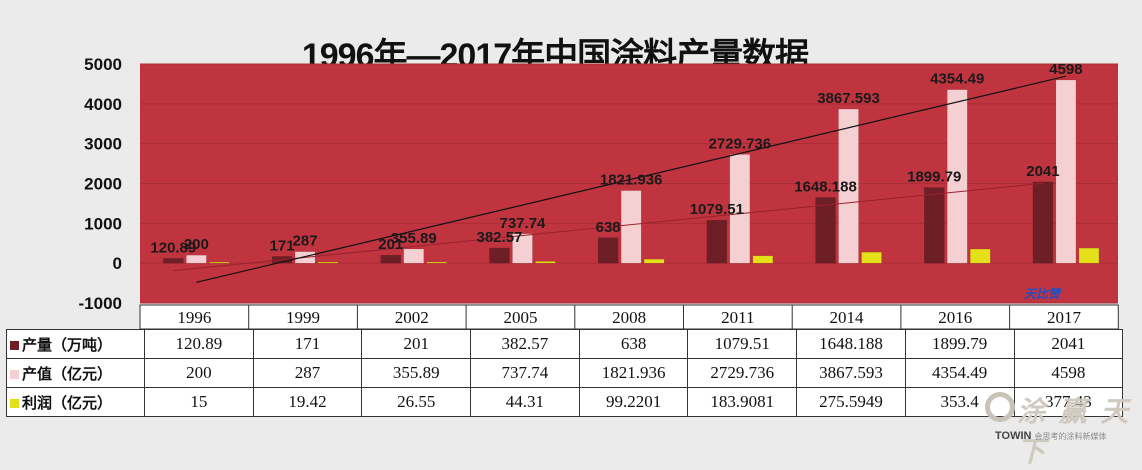  Describe the element at coordinates (103, 144) in the screenshot. I see `y-tick-label: 3000` at that location.